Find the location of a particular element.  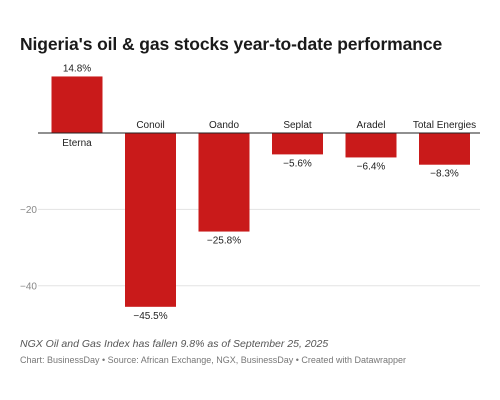

value-label: 14.8% is located at coordinates (77, 68).